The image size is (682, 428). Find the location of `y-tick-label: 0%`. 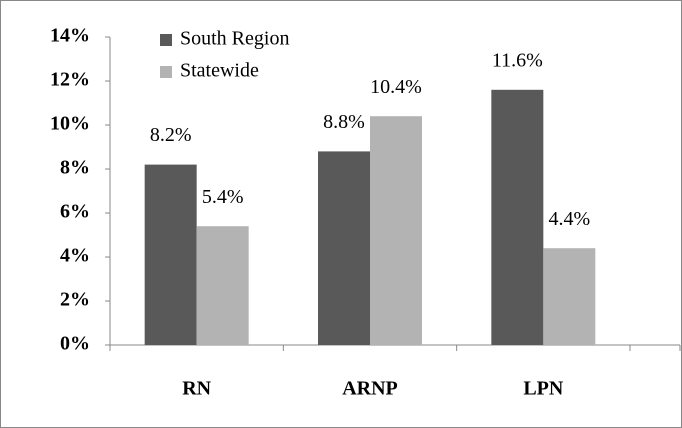

y-tick-label: 0% is located at coordinates (75, 344).